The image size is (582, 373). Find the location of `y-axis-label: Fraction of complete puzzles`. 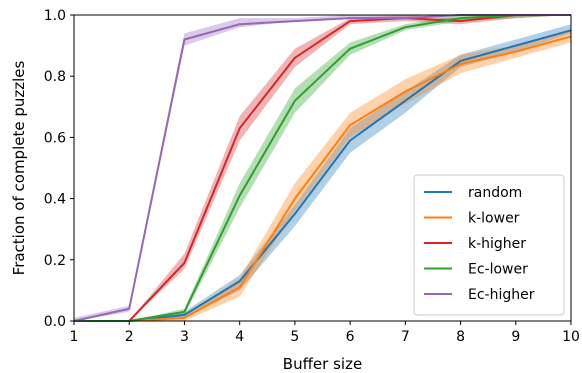

y-axis-label: Fraction of complete puzzles is located at coordinates (19, 167).